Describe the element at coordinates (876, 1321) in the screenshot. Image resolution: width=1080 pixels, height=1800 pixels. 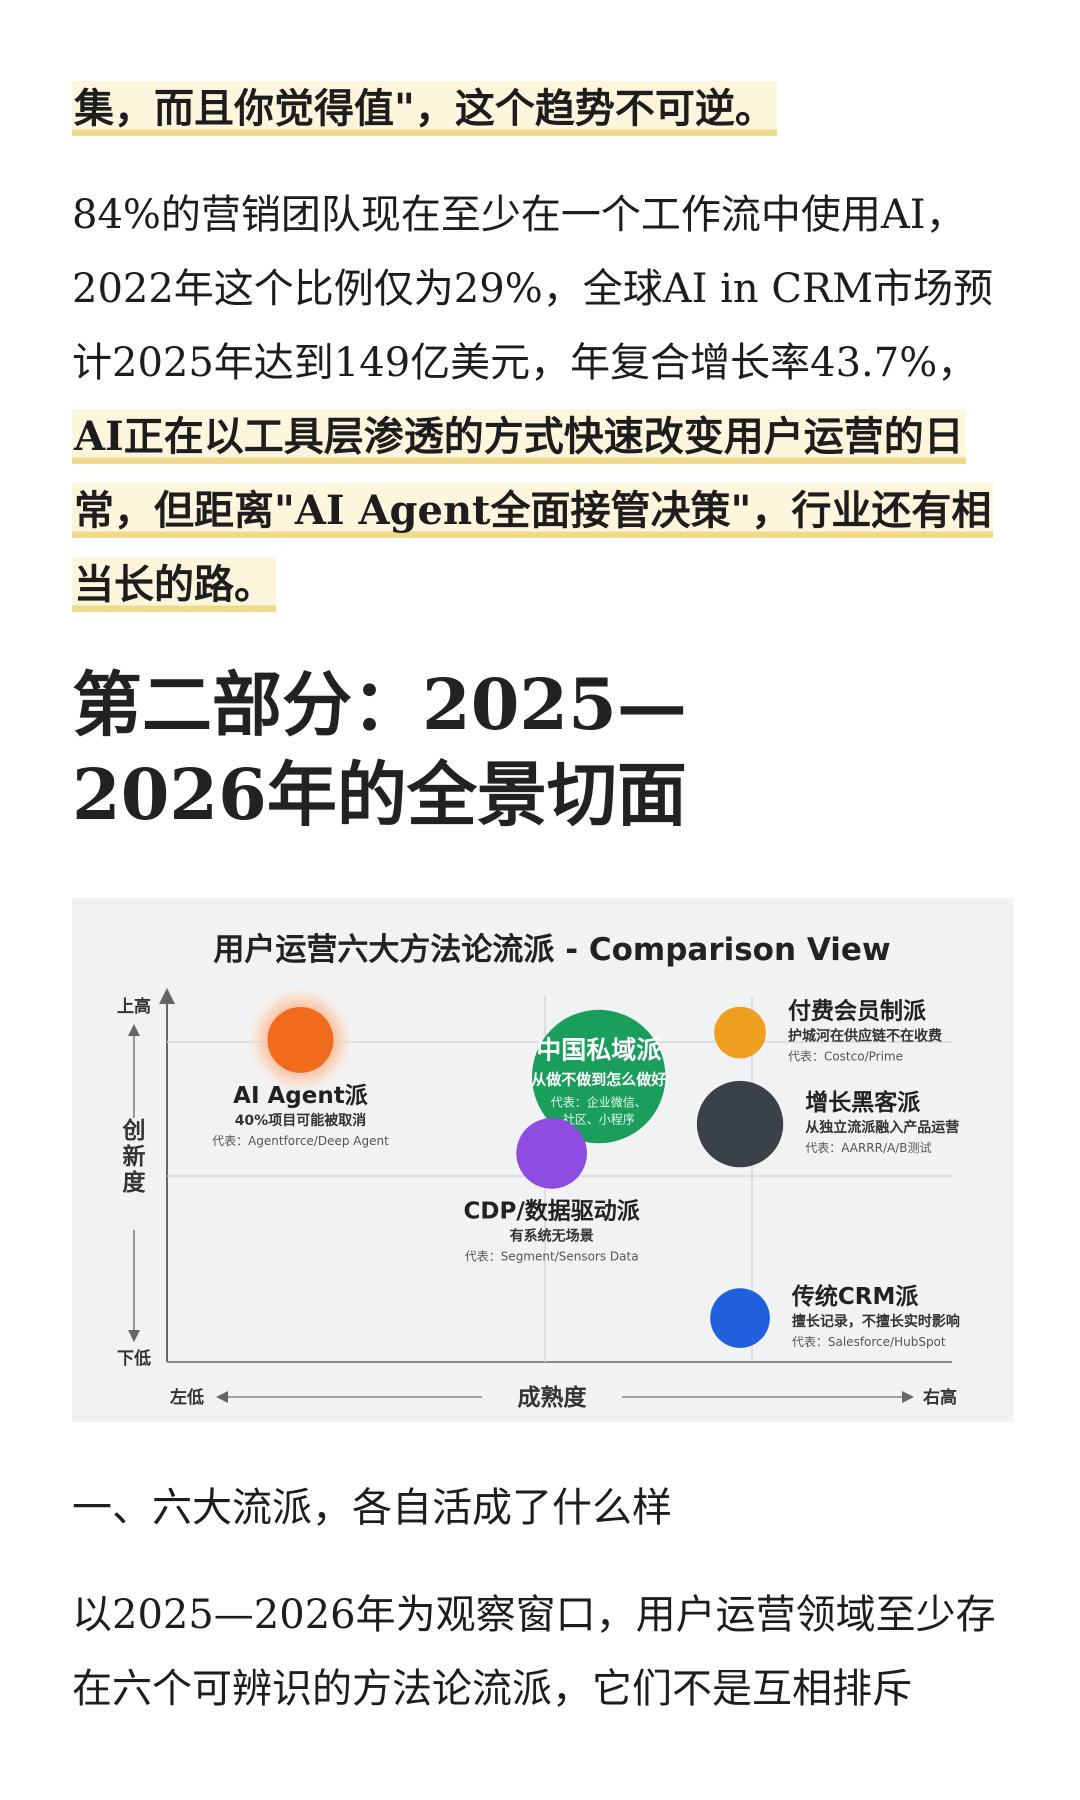
I see `point-desc-label: 擅长记录，不擅长实时影响` at that location.